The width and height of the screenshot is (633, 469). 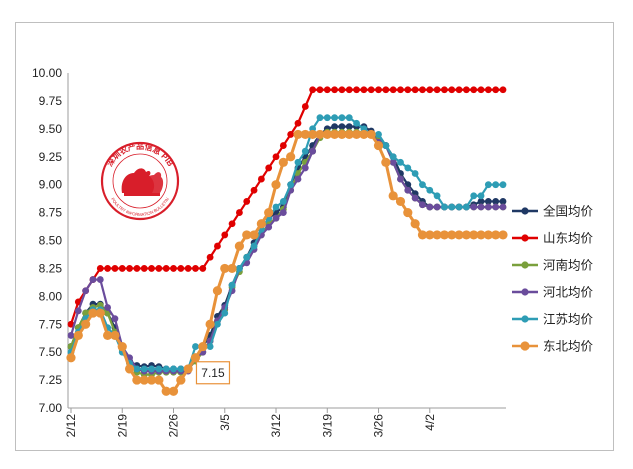 What do you see at coordinates (174, 426) in the screenshot?
I see `x-tick-label: 2/26` at bounding box center [174, 426].